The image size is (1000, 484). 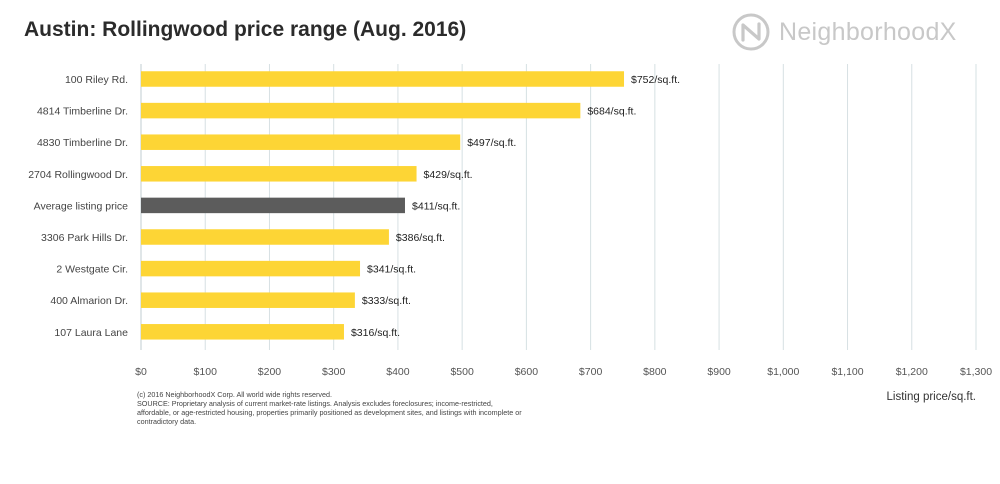 I want to click on x-tick-label: $100, so click(x=206, y=372).